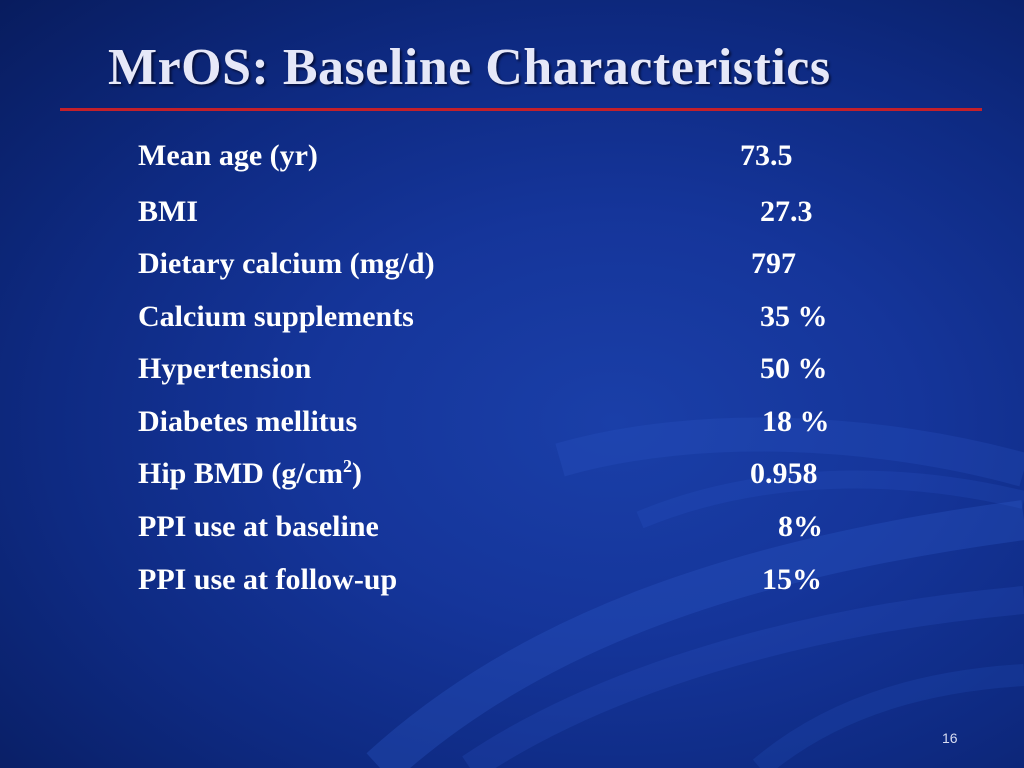 The image size is (1024, 768). Describe the element at coordinates (512, 422) in the screenshot. I see `list-item: Diabetes mellitus 18 %` at that location.